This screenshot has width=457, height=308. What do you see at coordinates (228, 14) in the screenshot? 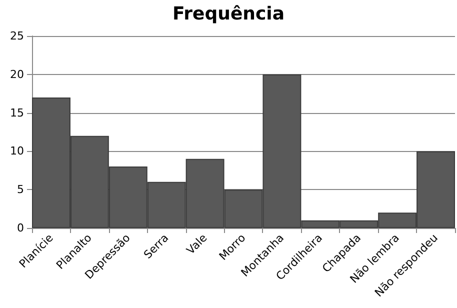
I see `chart-title: Frequência` at bounding box center [228, 14].